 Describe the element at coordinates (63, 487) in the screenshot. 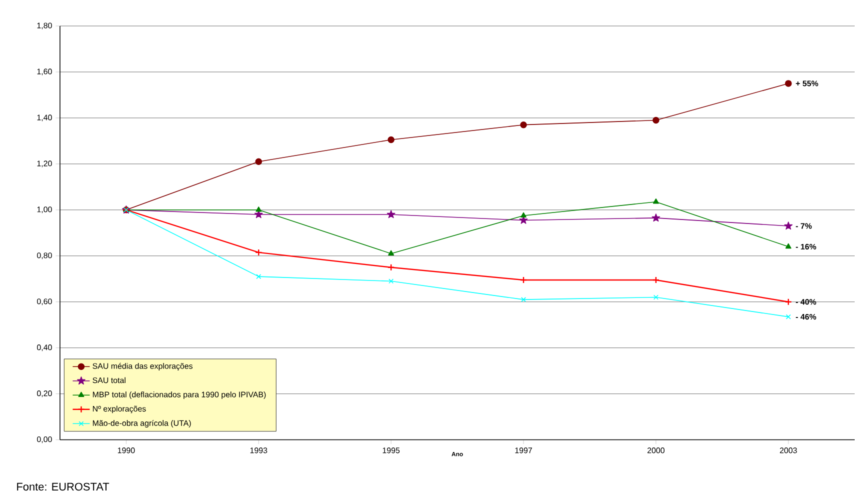

I see `source-note: Fonte: EUROSTAT` at that location.